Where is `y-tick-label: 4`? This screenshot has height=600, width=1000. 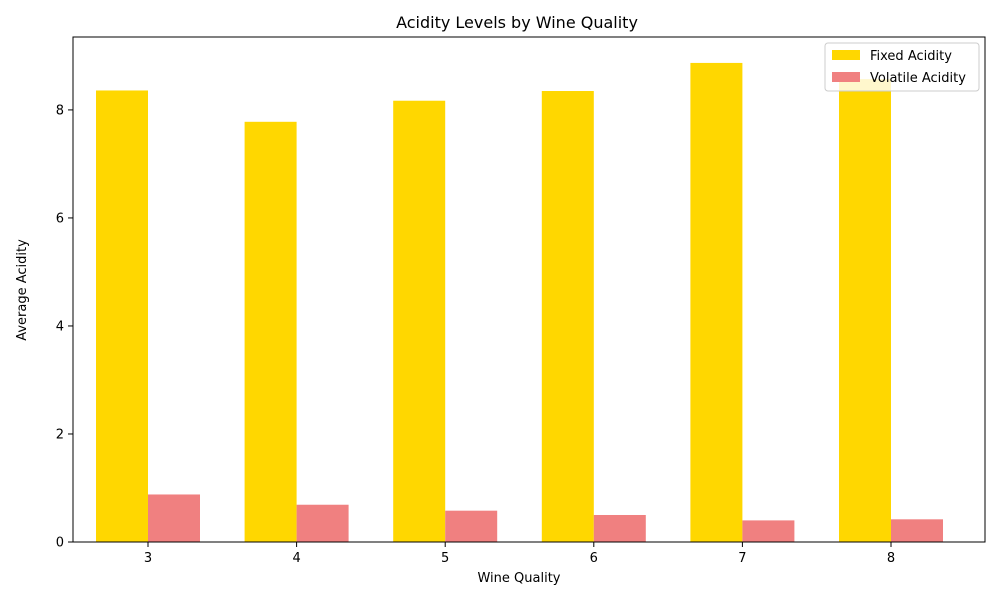
y-tick-label: 4 is located at coordinates (60, 326).